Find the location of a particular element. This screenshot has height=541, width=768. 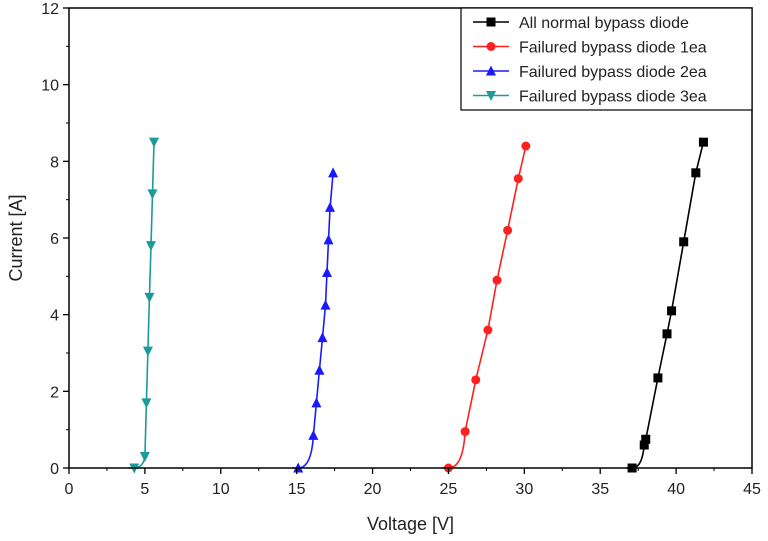

x-tick-label: 10 is located at coordinates (221, 489).